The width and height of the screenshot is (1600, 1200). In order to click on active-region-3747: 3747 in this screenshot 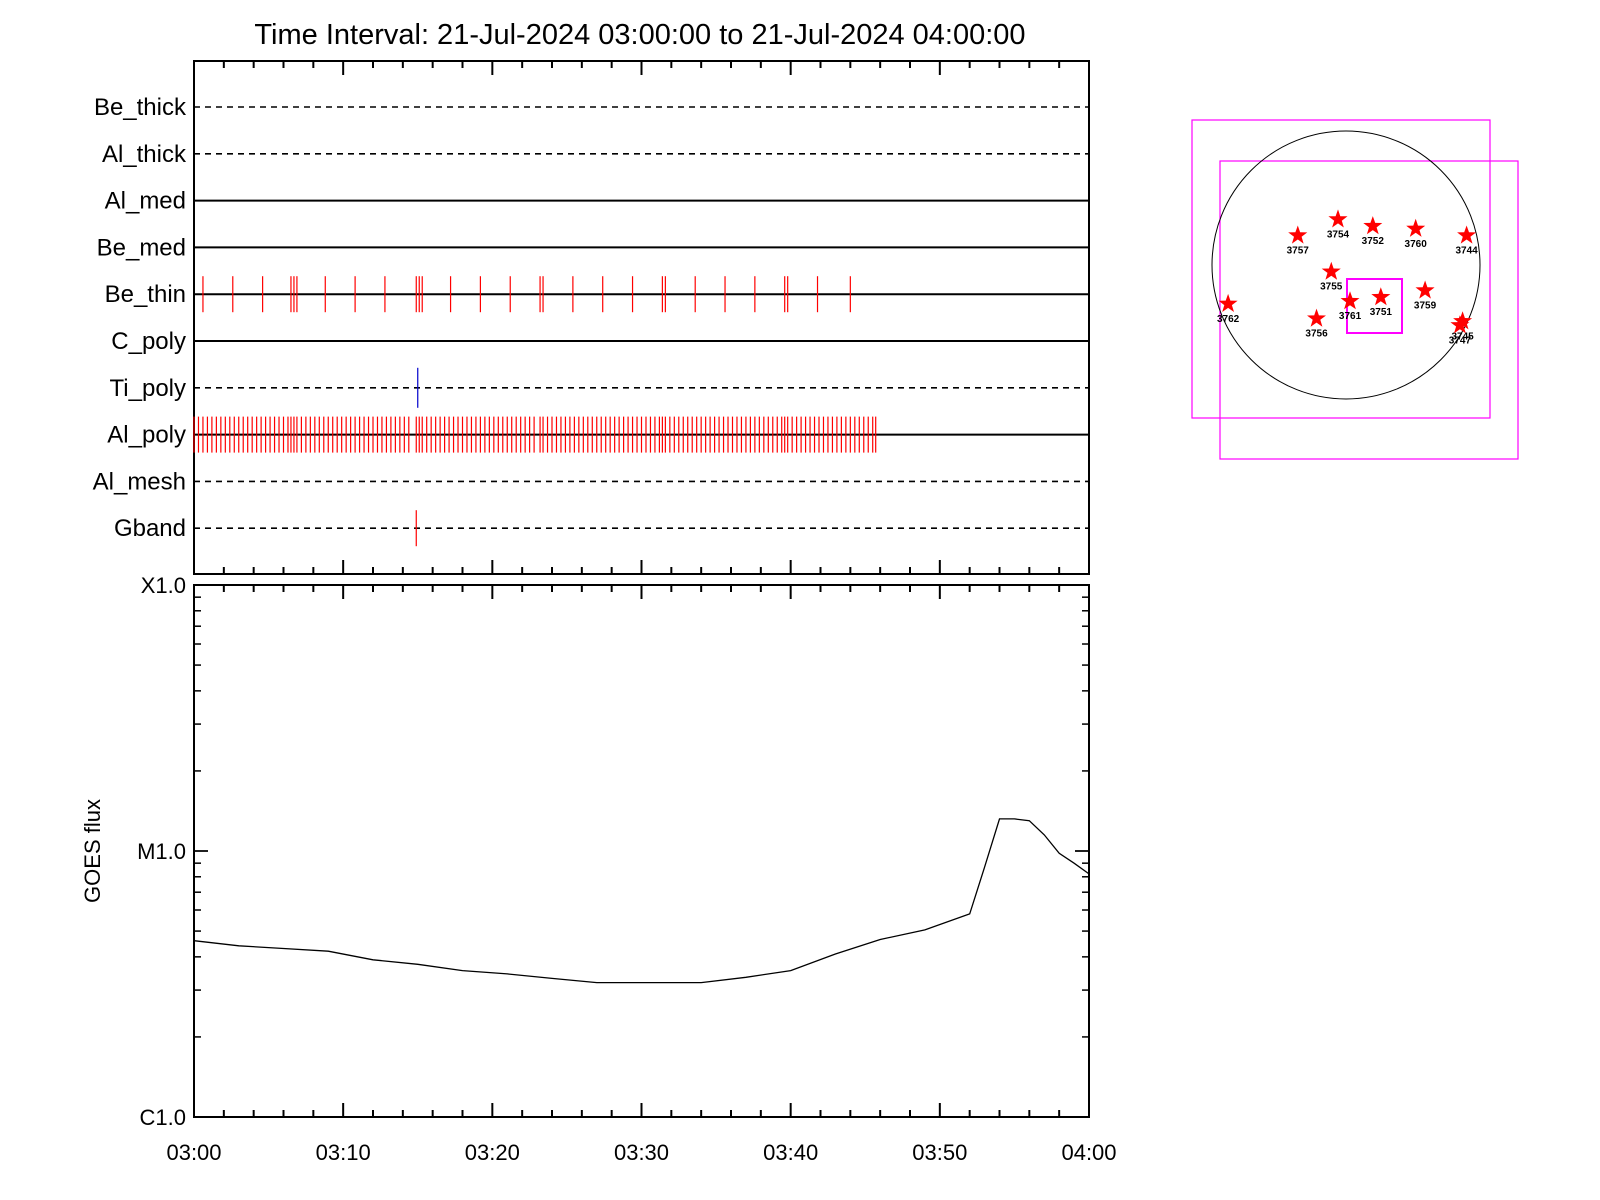, I will do `click(1460, 330)`.